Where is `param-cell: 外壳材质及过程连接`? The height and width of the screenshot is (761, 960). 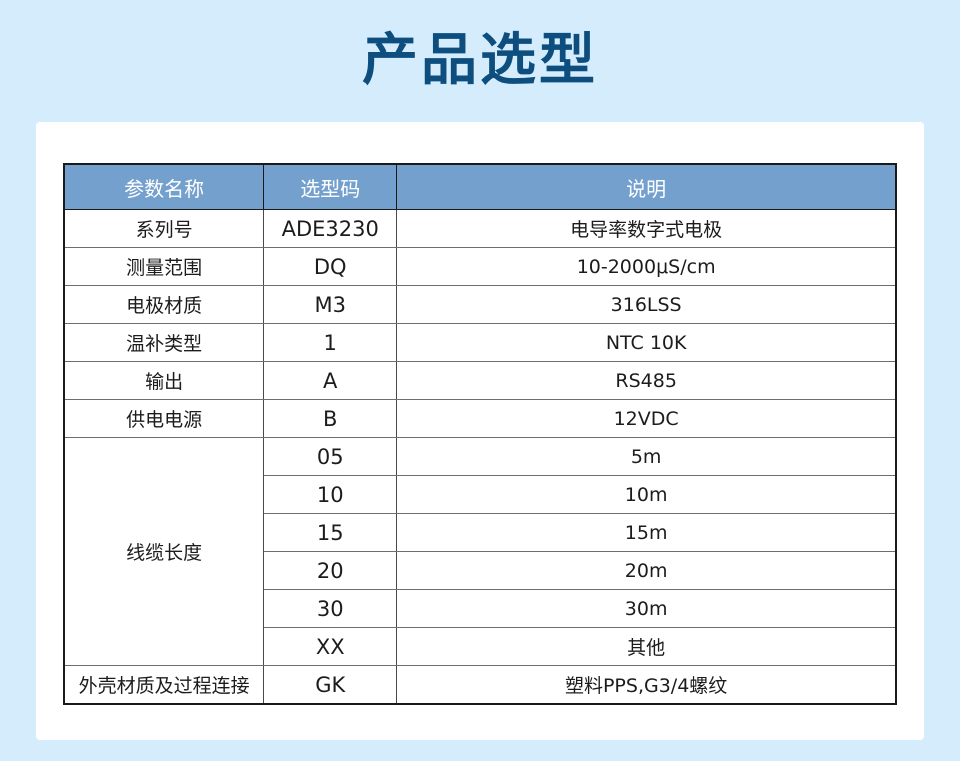 param-cell: 外壳材质及过程连接 is located at coordinates (164, 685).